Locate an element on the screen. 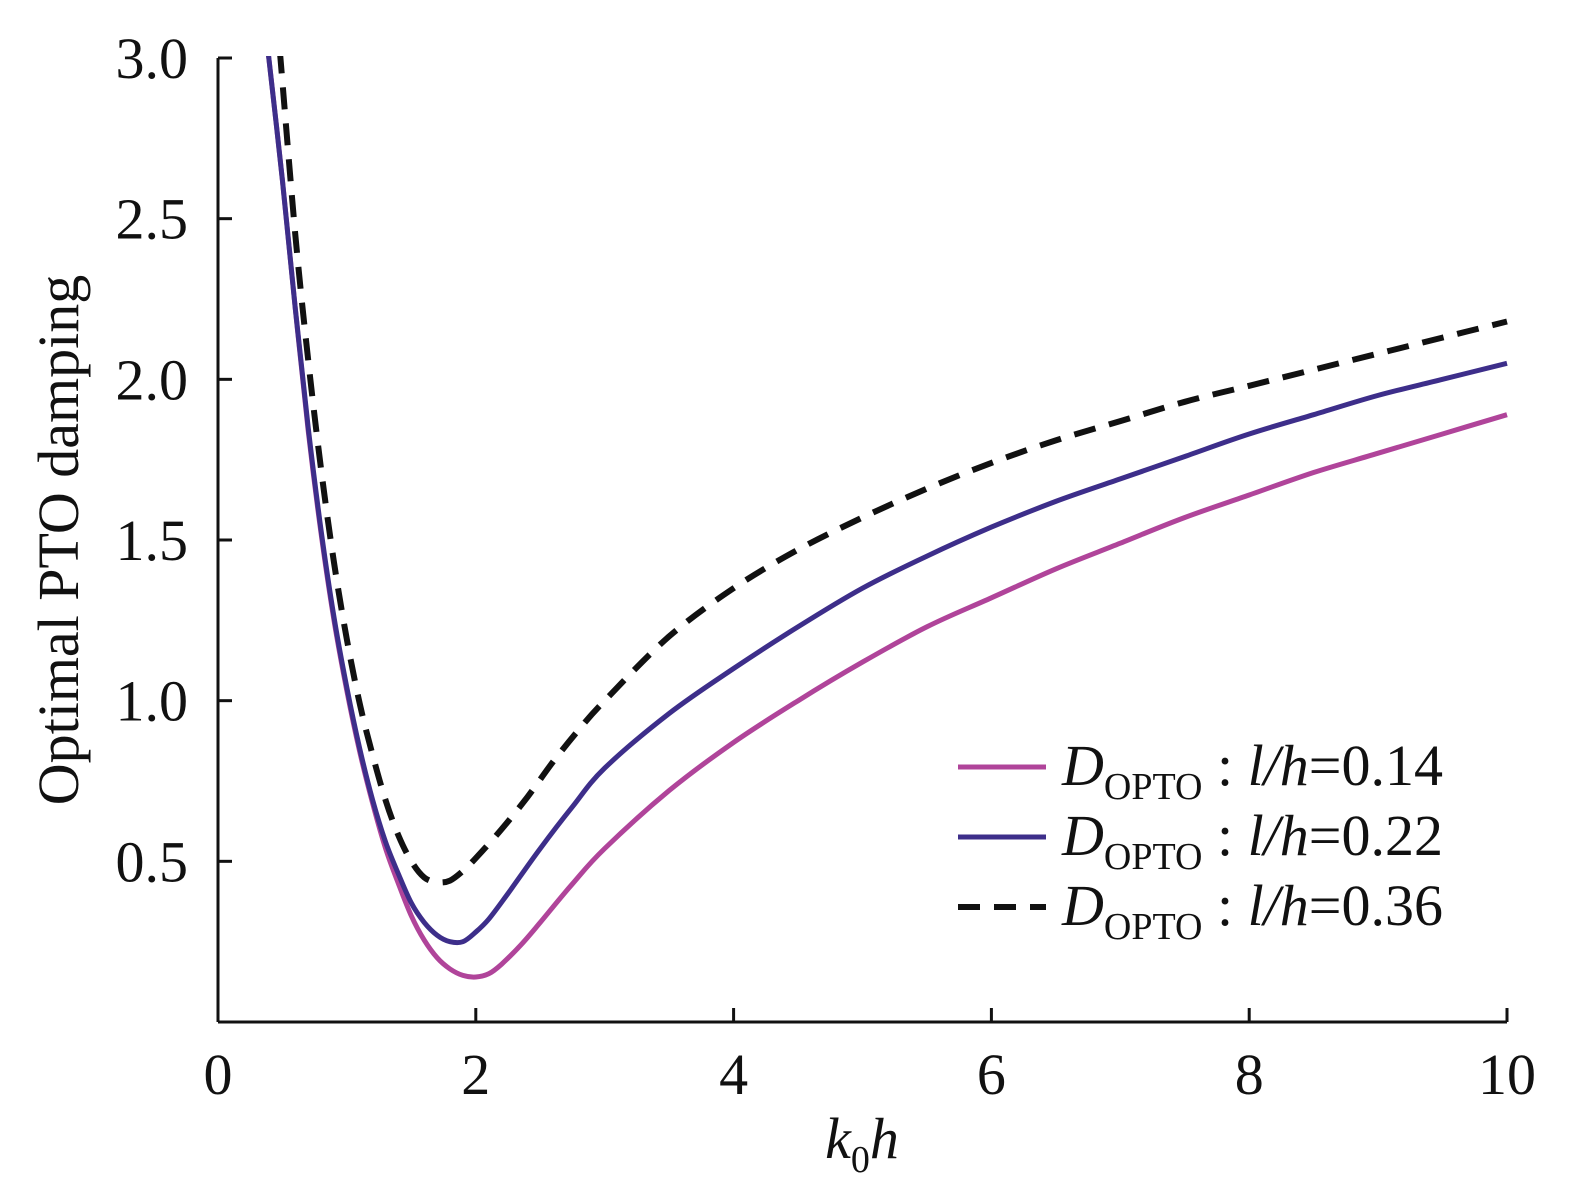 The image size is (1575, 1190). legend-label-1: DOPTO : l/h=0.14 is located at coordinates (1252, 770).